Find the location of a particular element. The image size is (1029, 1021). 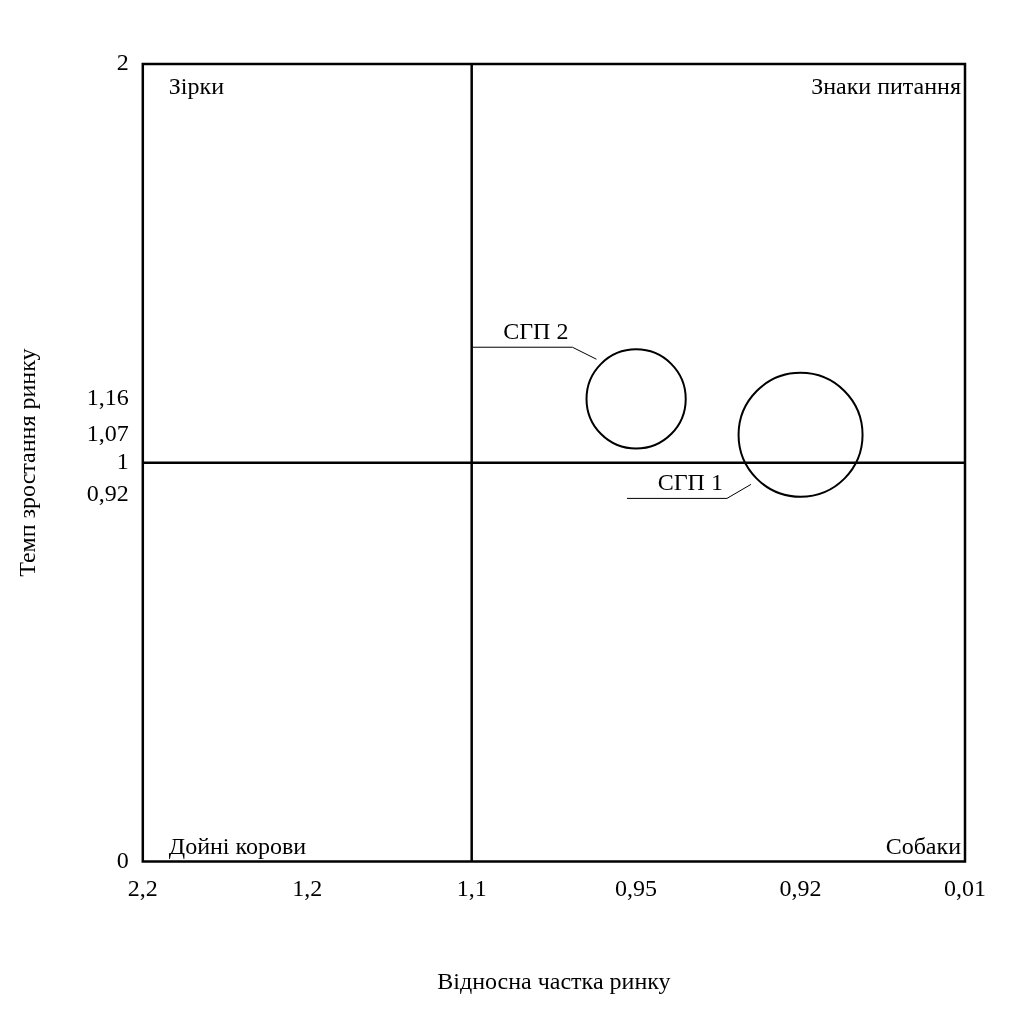

y-axis-title: Темп зростання ринку is located at coordinates (26, 462).